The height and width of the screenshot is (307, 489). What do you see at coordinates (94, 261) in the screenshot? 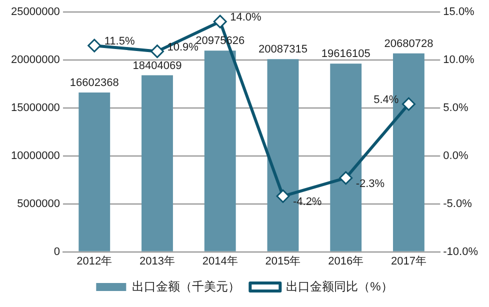
I see `x-tick-label: 2012年` at bounding box center [94, 261].